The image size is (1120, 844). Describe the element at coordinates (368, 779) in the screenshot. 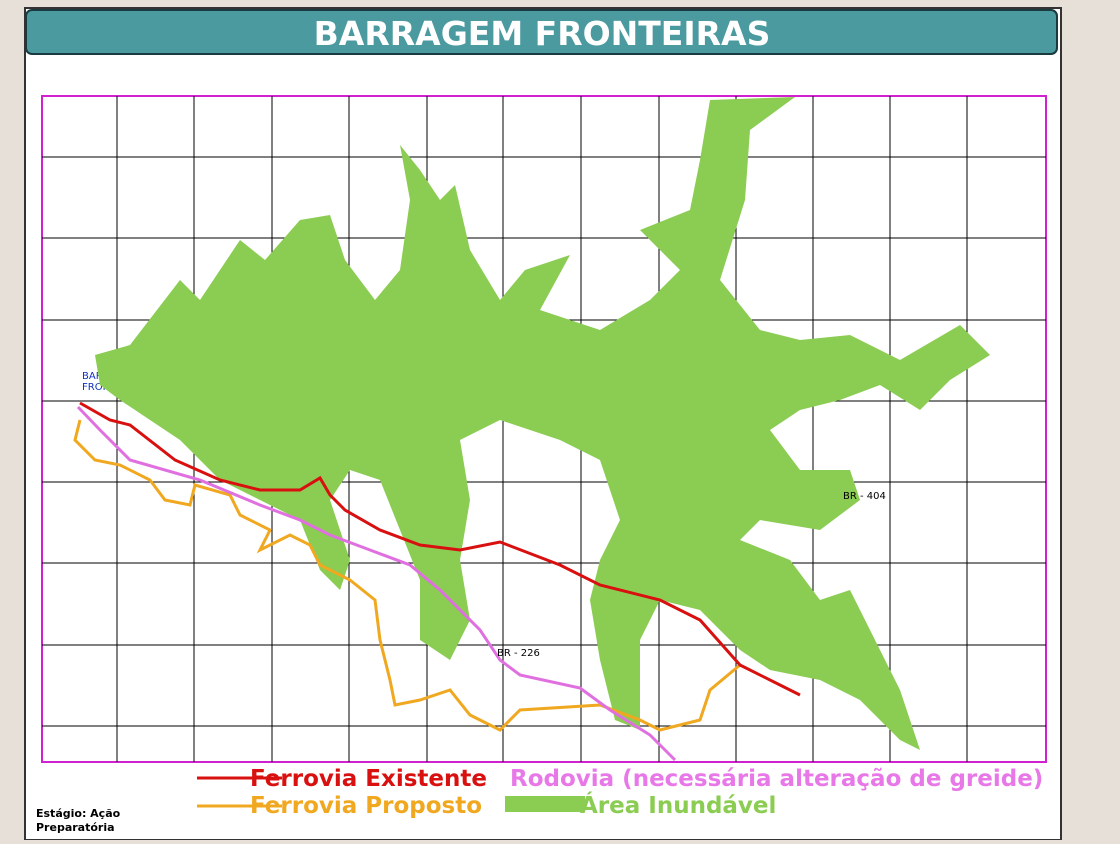

I see `legend-label: Ferrovia Existente` at that location.